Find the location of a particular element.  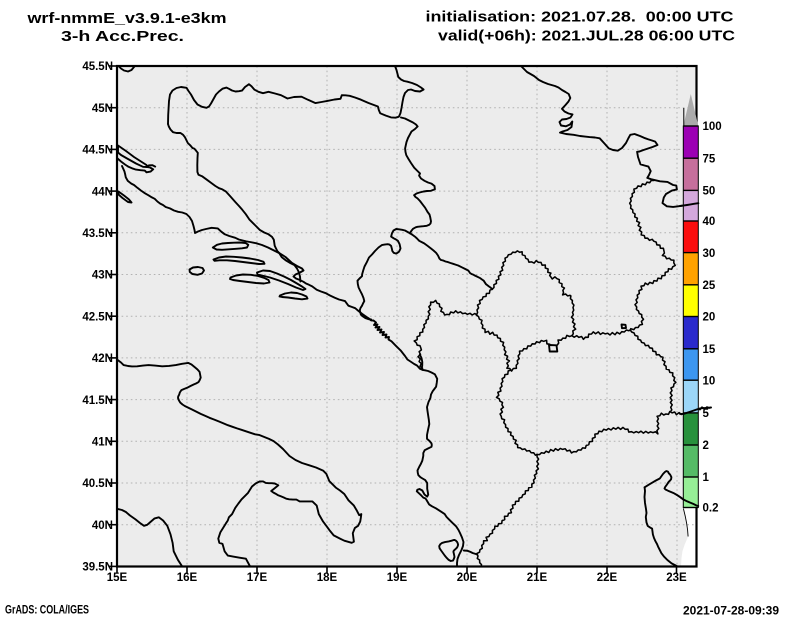

svg-text: 15E is located at coordinates (117, 578).